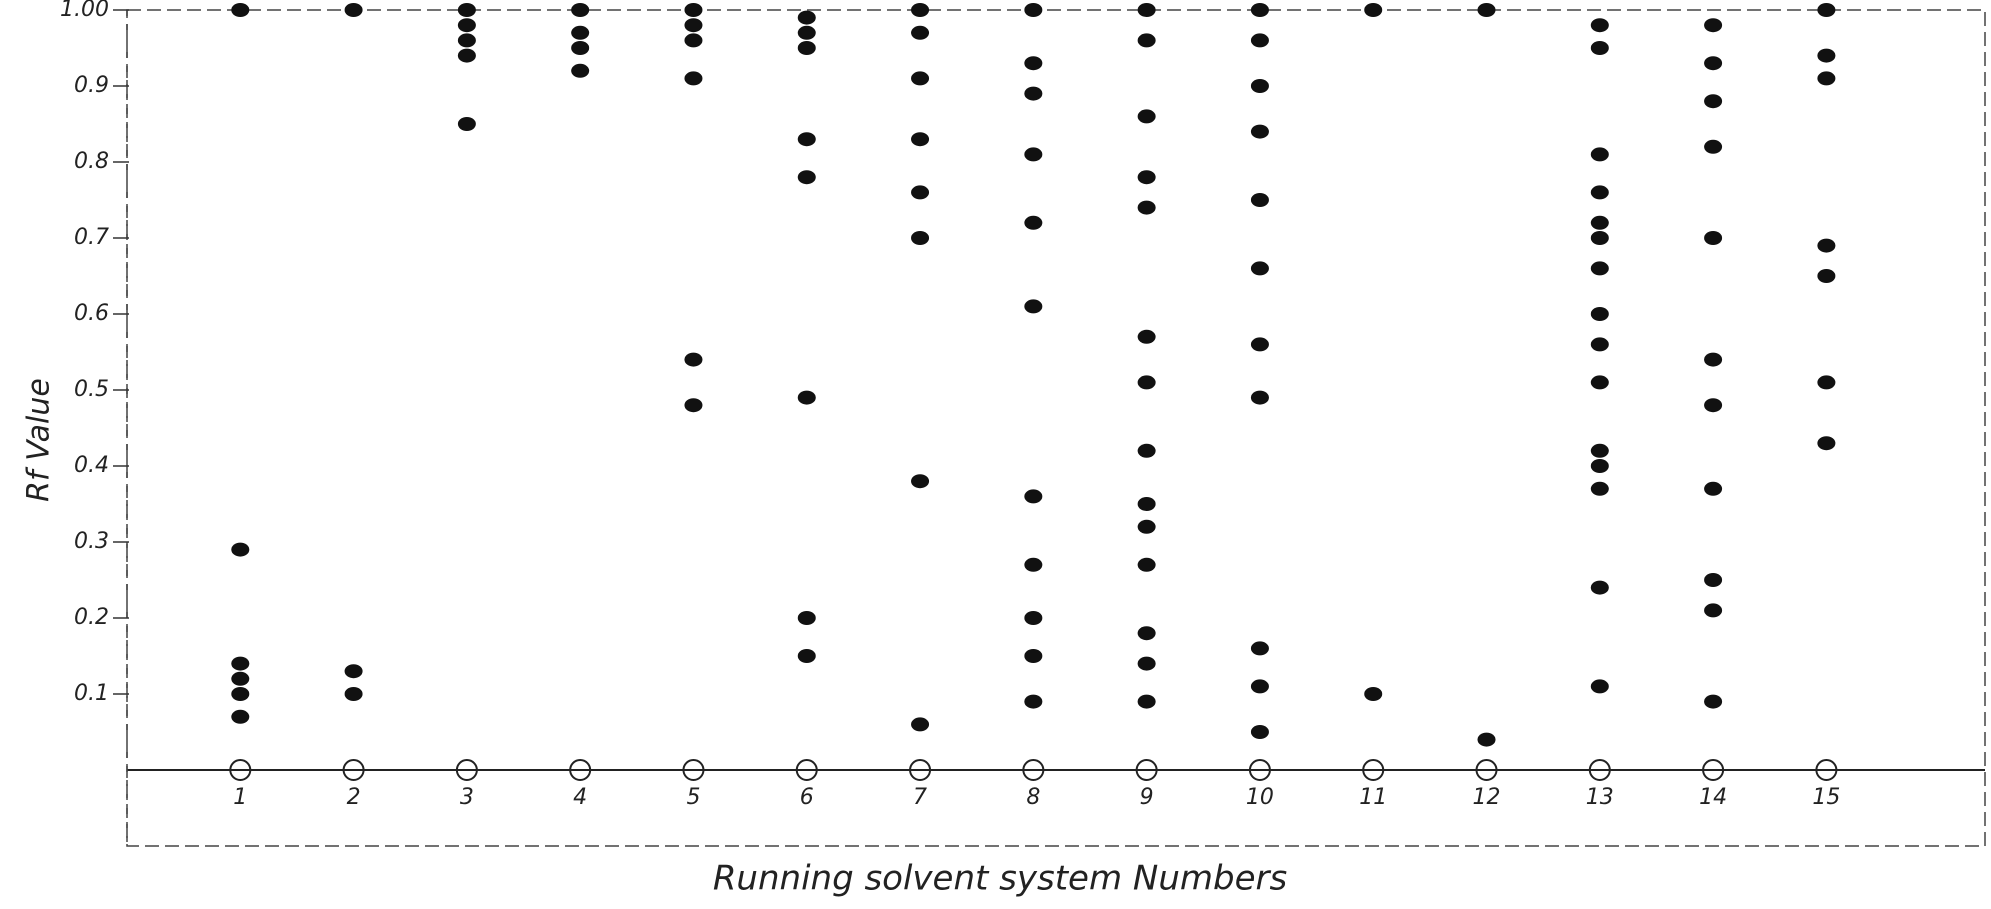 This screenshot has width=1991, height=909. Describe the element at coordinates (91, 313) in the screenshot. I see `y-tick-label: 0.6` at that location.